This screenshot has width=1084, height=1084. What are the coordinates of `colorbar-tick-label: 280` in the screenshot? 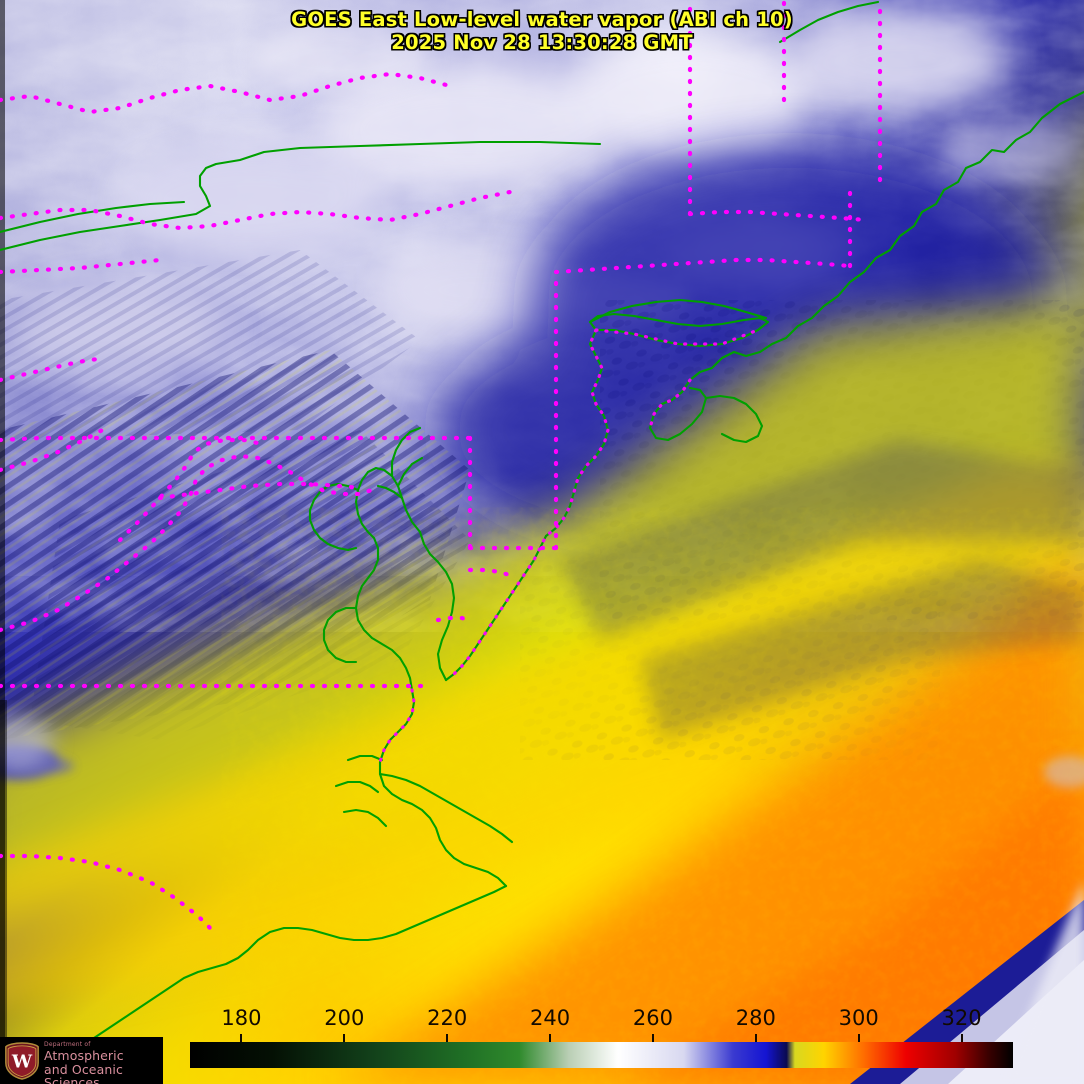 It's located at (755, 1018).